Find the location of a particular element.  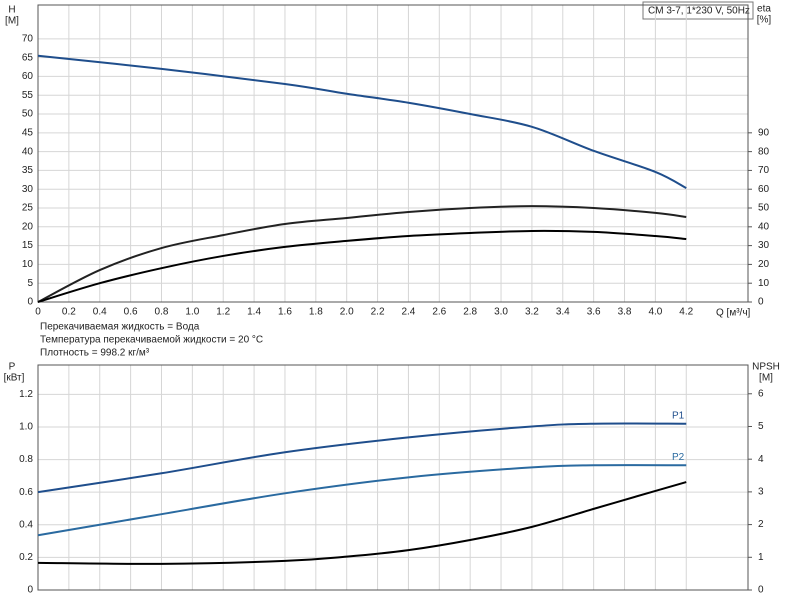

x-tick-label: 2.4 is located at coordinates (408, 312).